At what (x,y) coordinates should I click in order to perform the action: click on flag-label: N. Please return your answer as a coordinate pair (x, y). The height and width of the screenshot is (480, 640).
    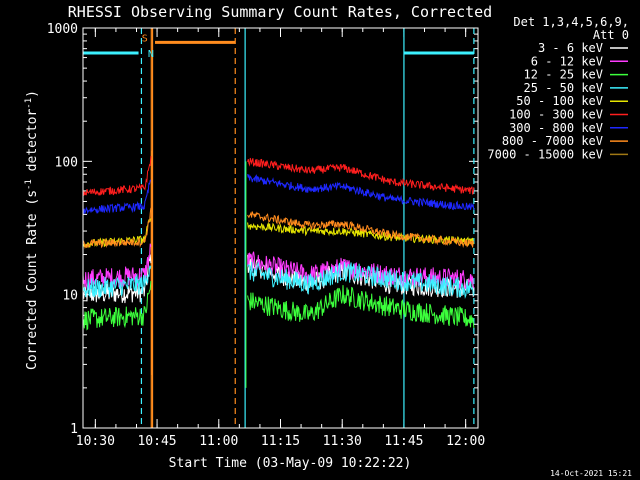
    Looking at the image, I should click on (151, 54).